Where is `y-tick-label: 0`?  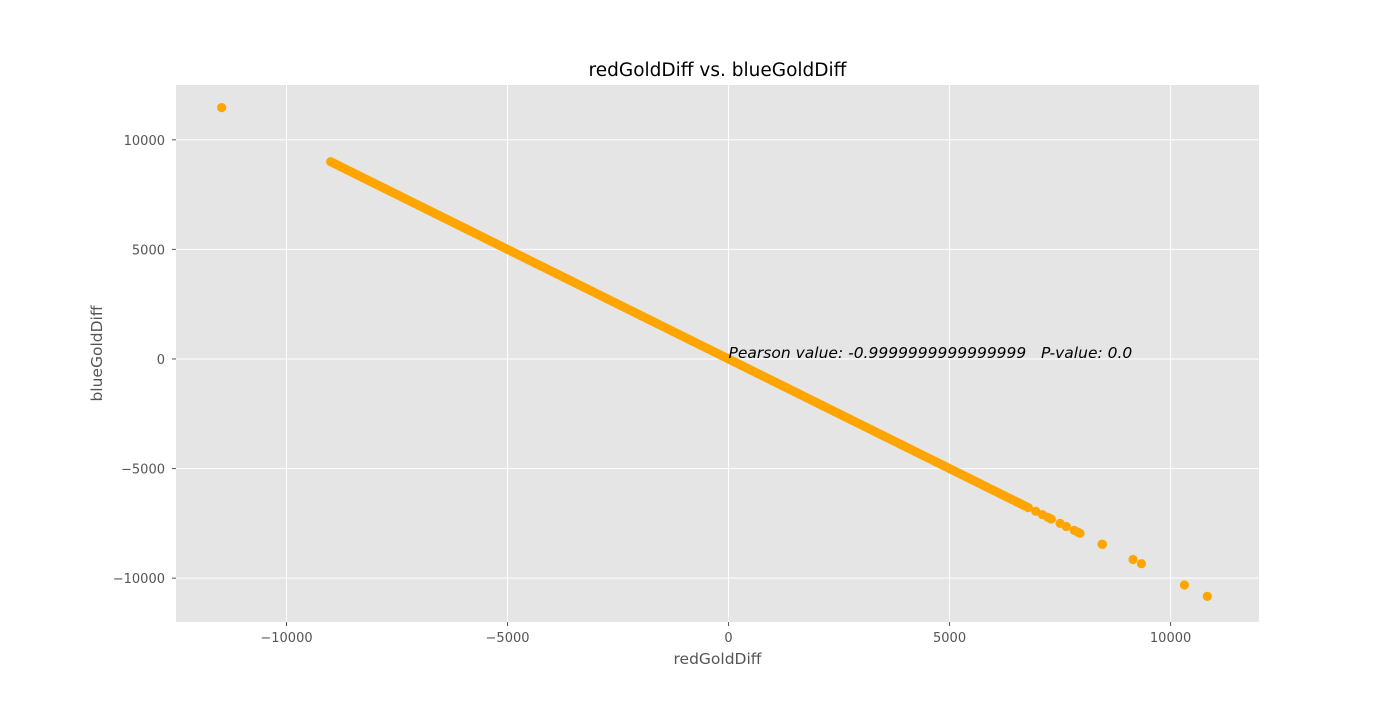
y-tick-label: 0 is located at coordinates (161, 360).